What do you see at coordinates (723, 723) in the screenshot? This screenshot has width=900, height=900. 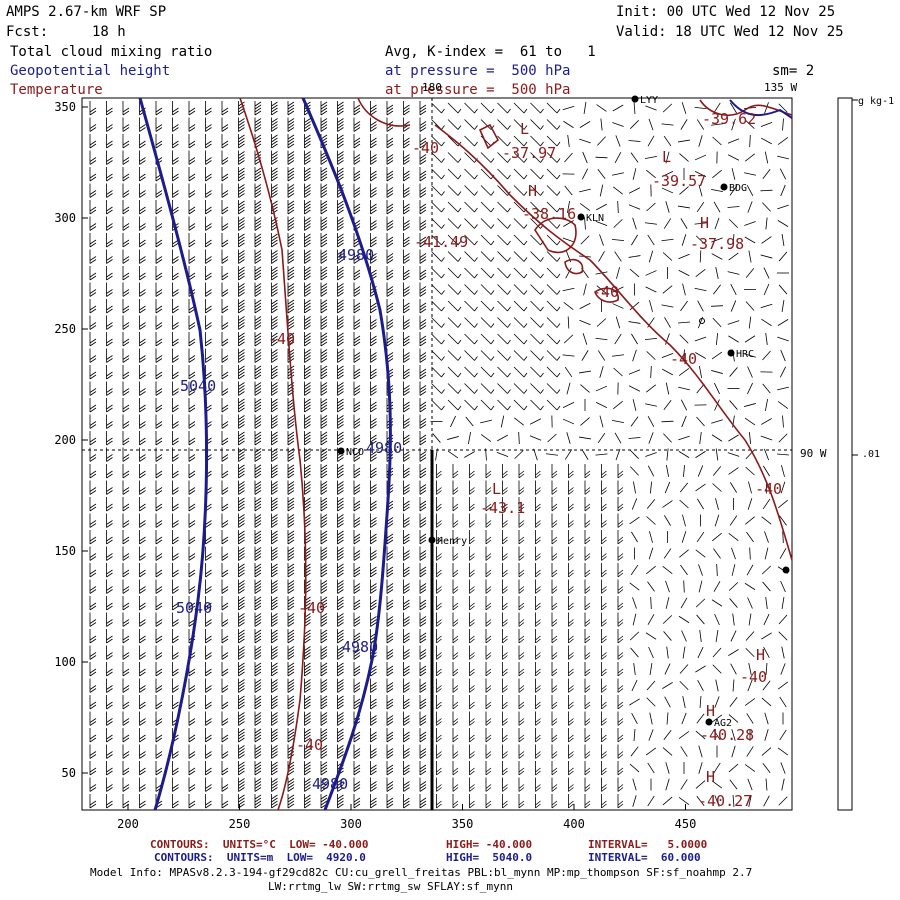 I see `station-label: AG2` at bounding box center [723, 723].